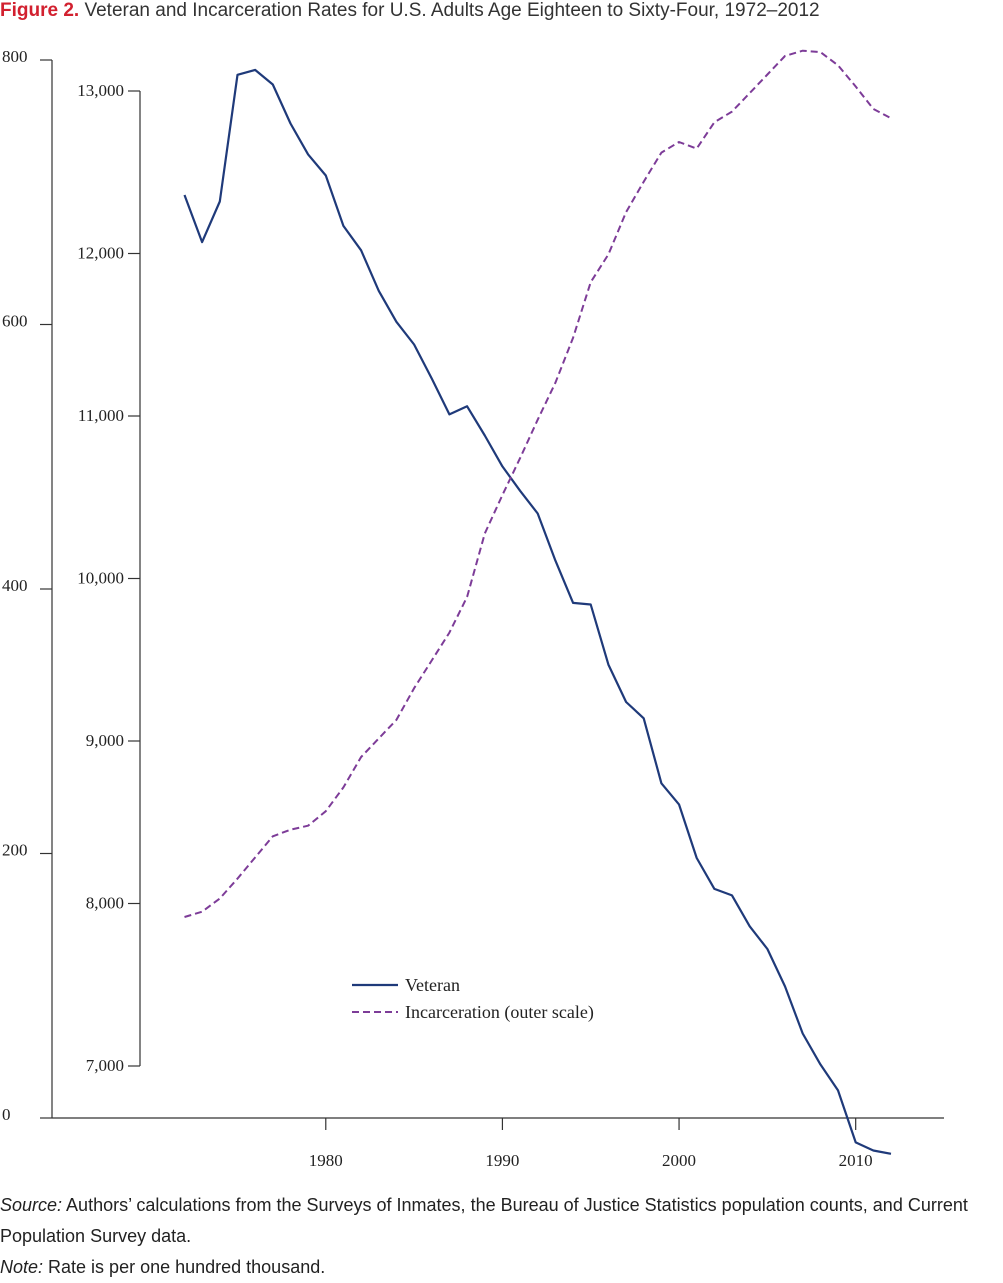 The image size is (1003, 1283). I want to click on note-text: Rate is per one hundred thousand., so click(184, 1267).